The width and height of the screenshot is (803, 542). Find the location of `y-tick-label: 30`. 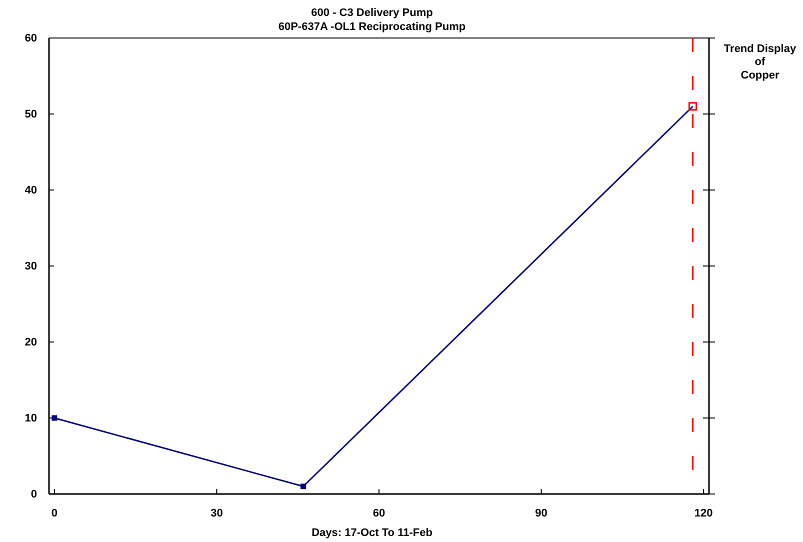

y-tick-label: 30 is located at coordinates (30, 266).